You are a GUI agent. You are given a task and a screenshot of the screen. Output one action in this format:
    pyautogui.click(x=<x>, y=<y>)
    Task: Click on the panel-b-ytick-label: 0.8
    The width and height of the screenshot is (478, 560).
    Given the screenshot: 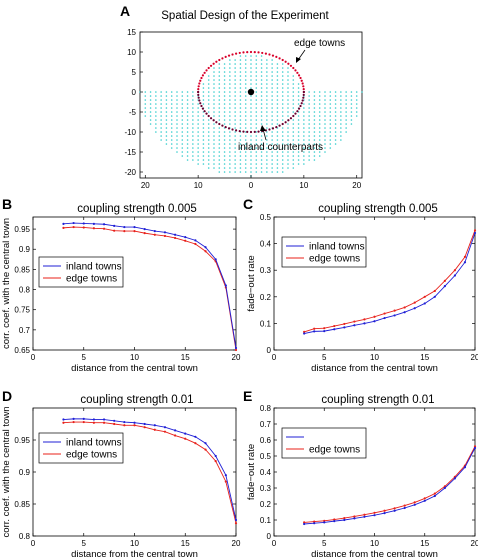 What is the action you would take?
    pyautogui.click(x=25, y=290)
    